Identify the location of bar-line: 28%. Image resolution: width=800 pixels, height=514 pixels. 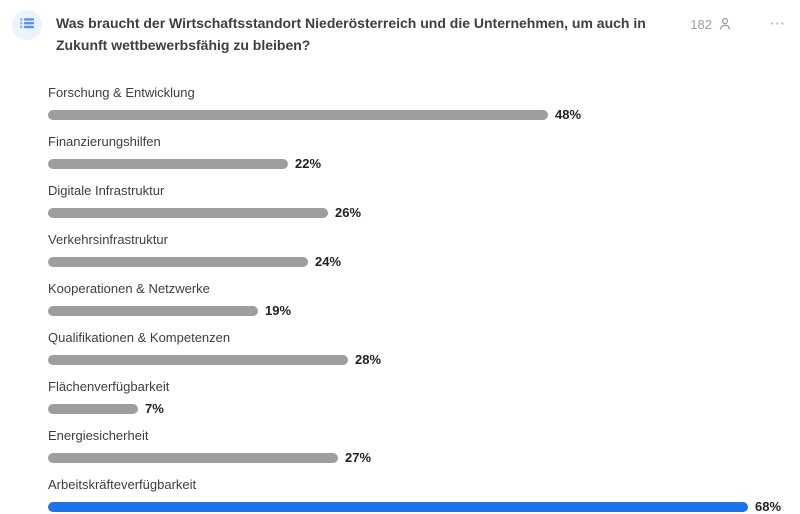
(424, 359).